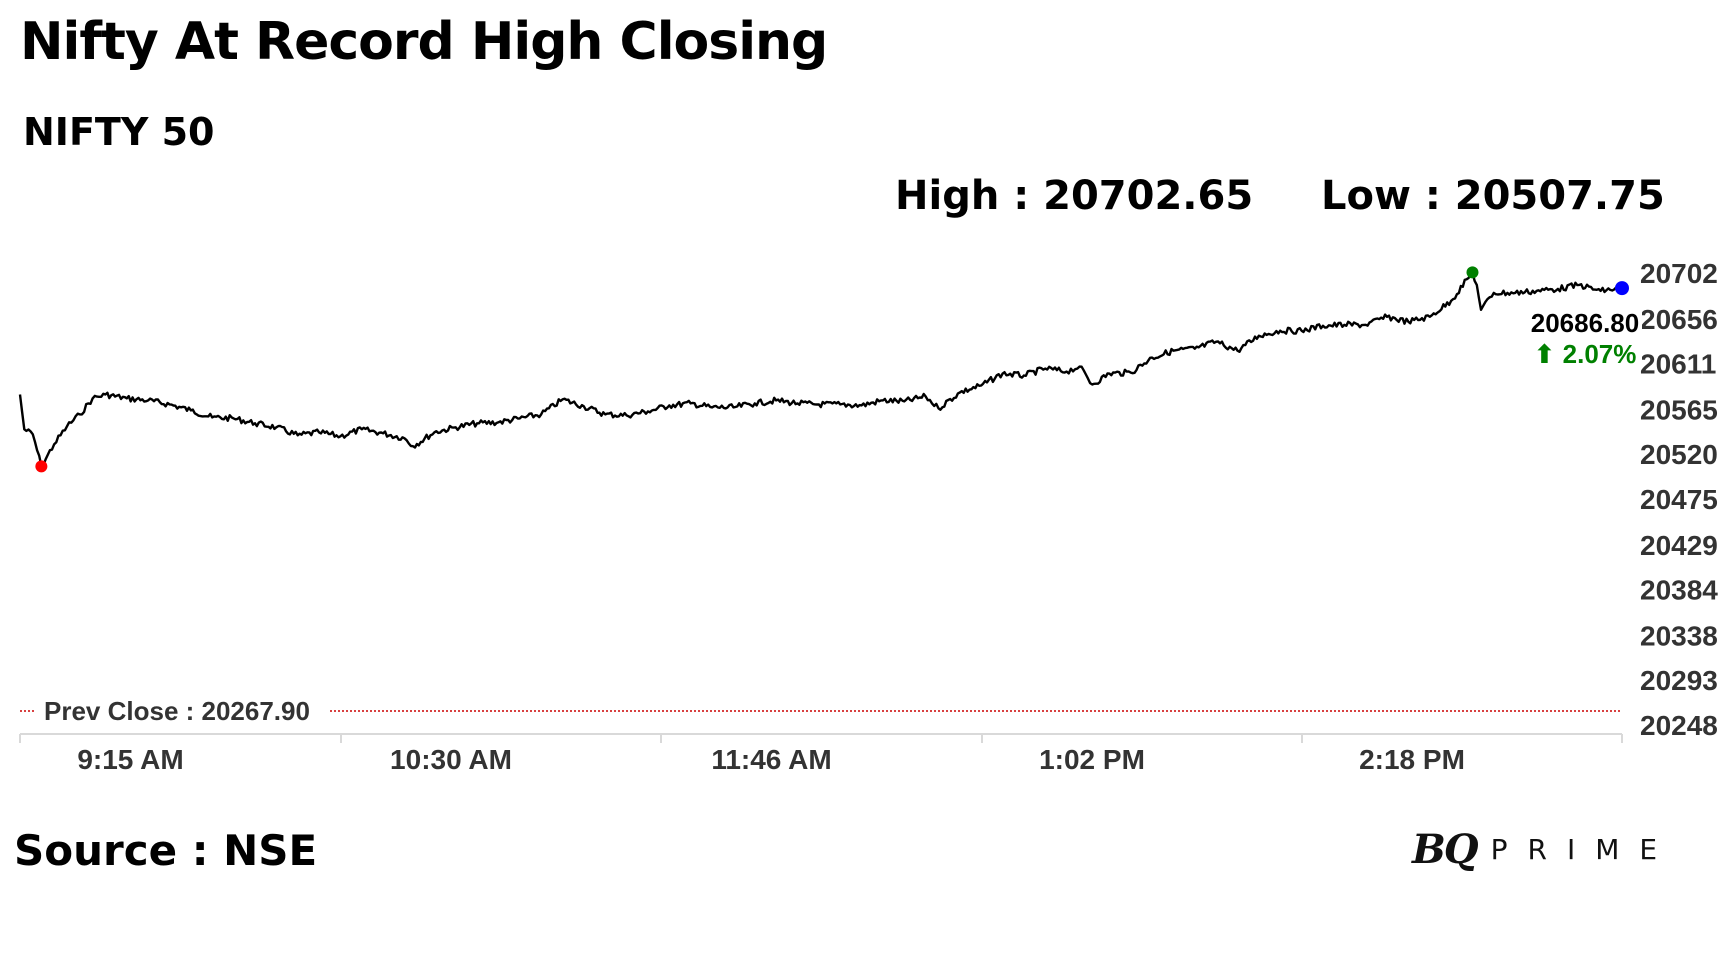  What do you see at coordinates (1679, 319) in the screenshot?
I see `y-tick-label: 20656` at bounding box center [1679, 319].